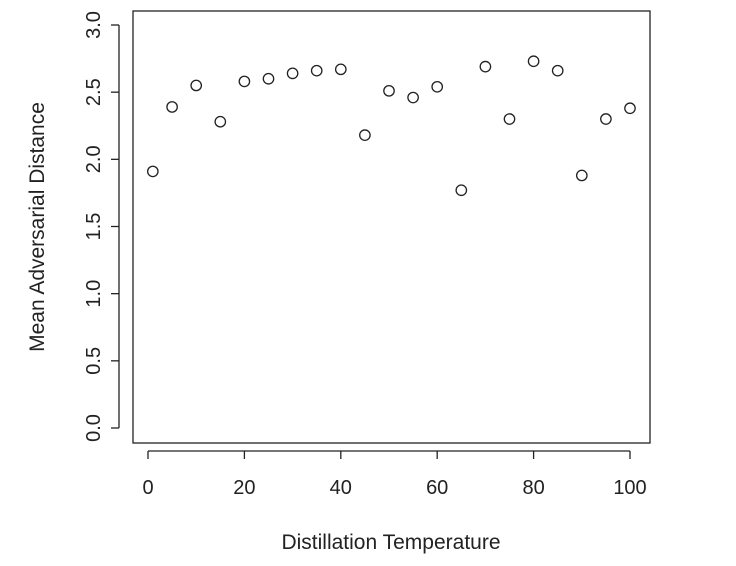 The height and width of the screenshot is (566, 736). I want to click on y-tick-label: 2.0, so click(94, 159).